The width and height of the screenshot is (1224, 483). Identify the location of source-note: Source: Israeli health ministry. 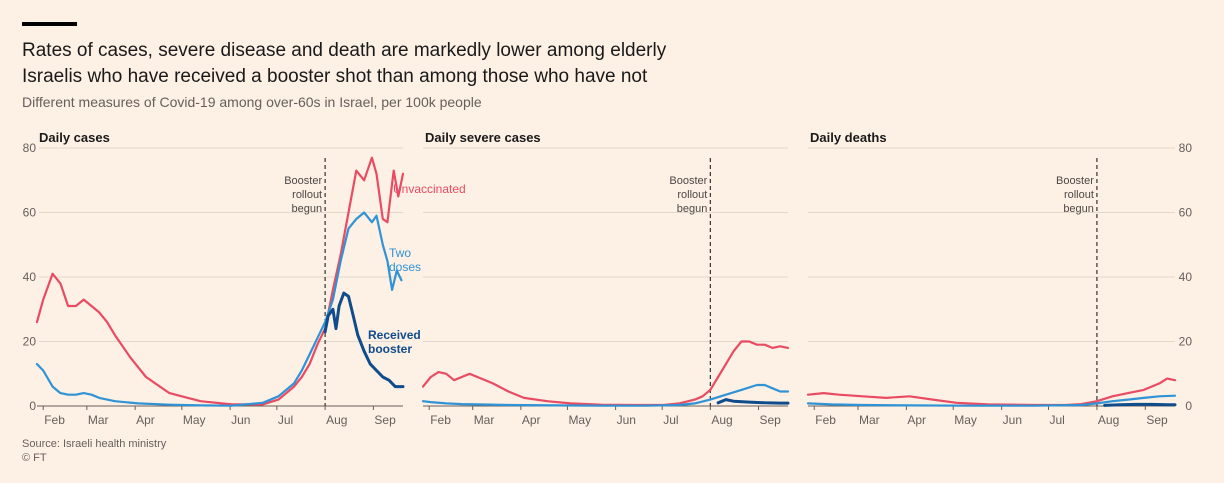
(94, 444).